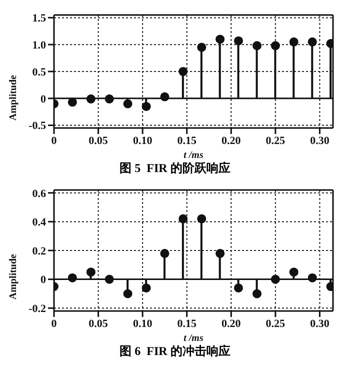  I want to click on y-tick-label: 1.5, so click(39, 18).